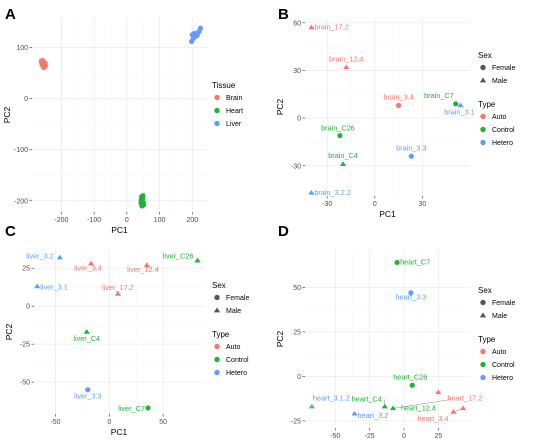  What do you see at coordinates (55, 422) in the screenshot?
I see `x-tick-label: -50` at bounding box center [55, 422].